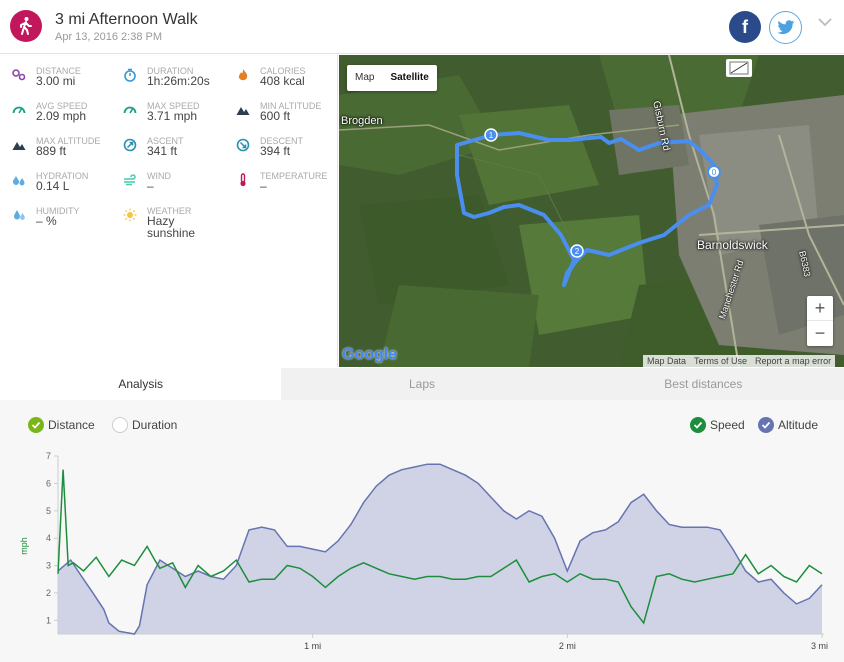  Describe the element at coordinates (178, 81) in the screenshot. I see `stat-value: 1h:26m:20s` at that location.